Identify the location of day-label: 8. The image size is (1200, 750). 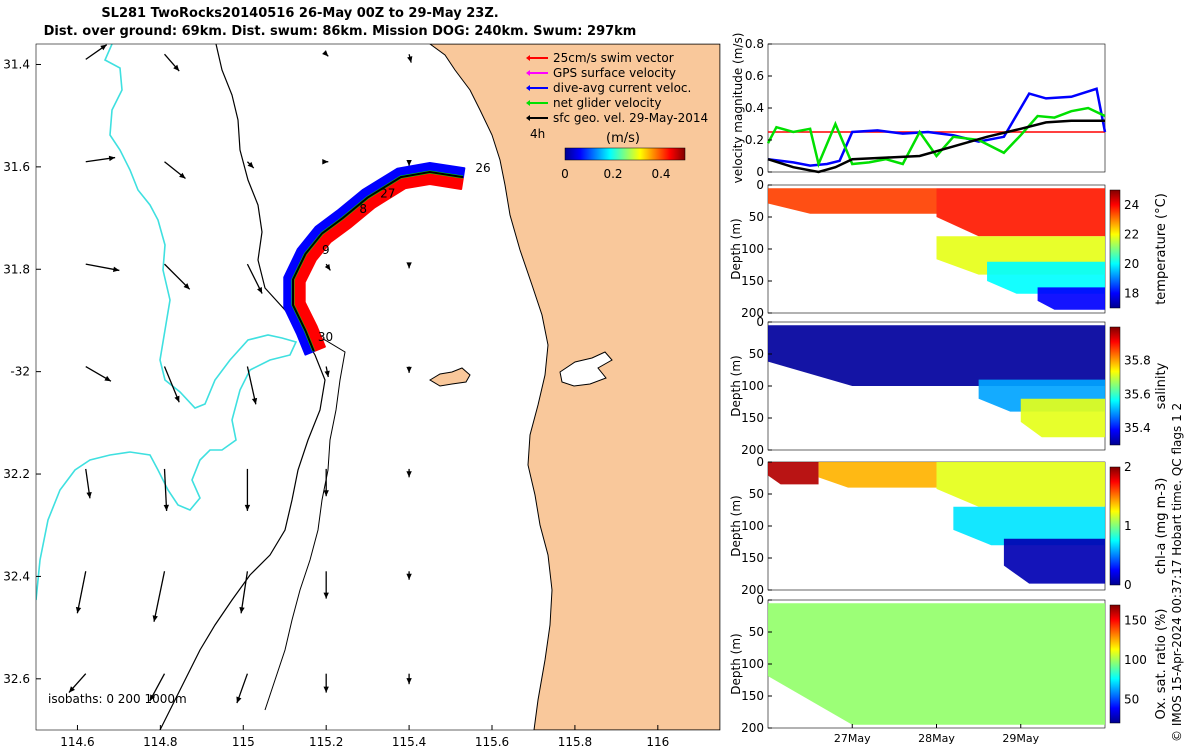
(363, 209).